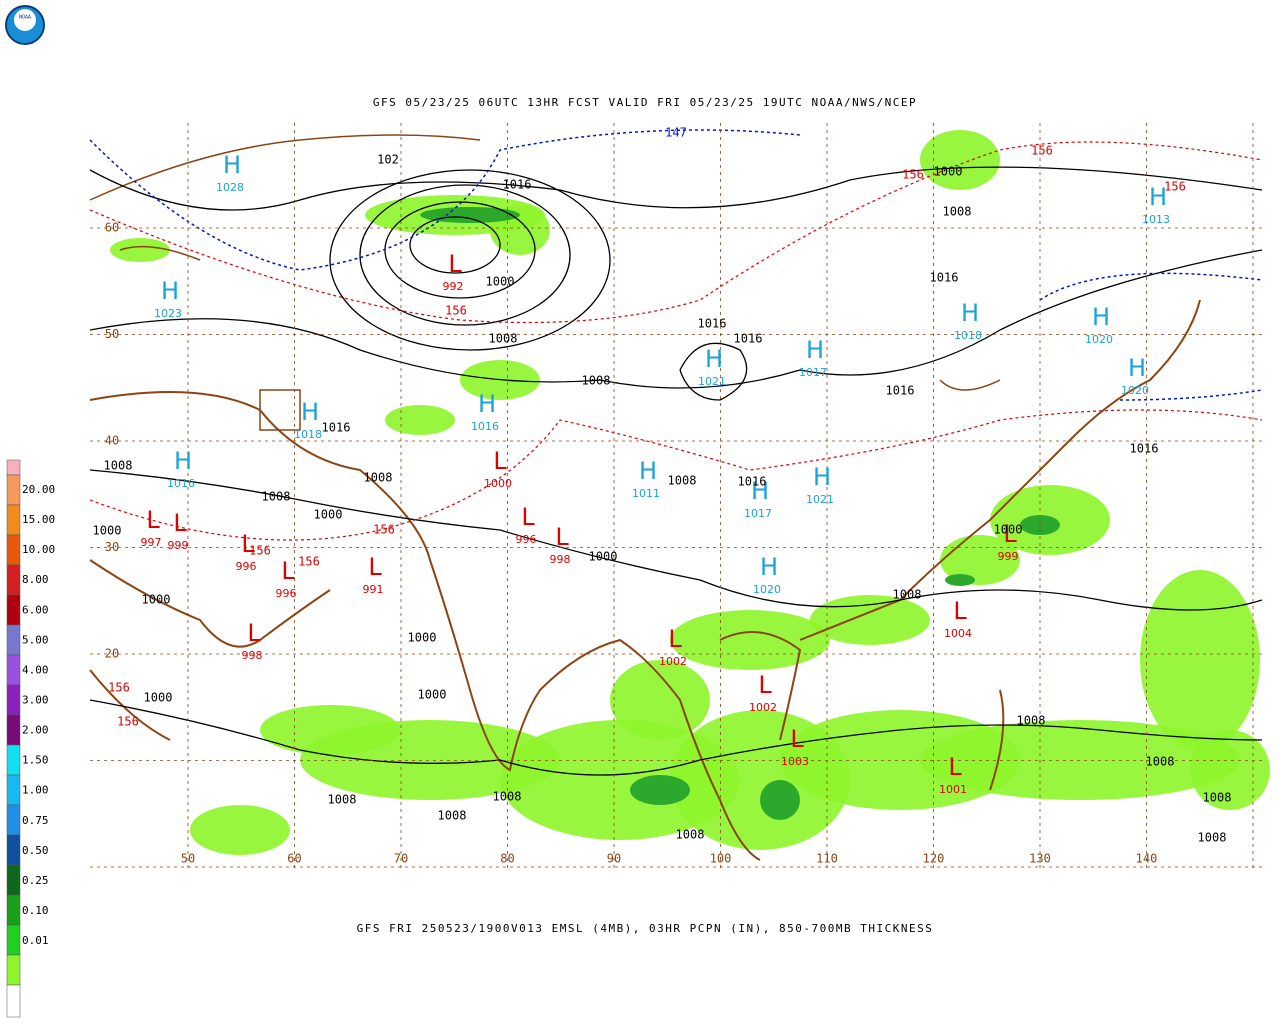 Image resolution: width=1280 pixels, height=1024 pixels. Describe the element at coordinates (35, 880) in the screenshot. I see `legend-label: 0.25` at that location.